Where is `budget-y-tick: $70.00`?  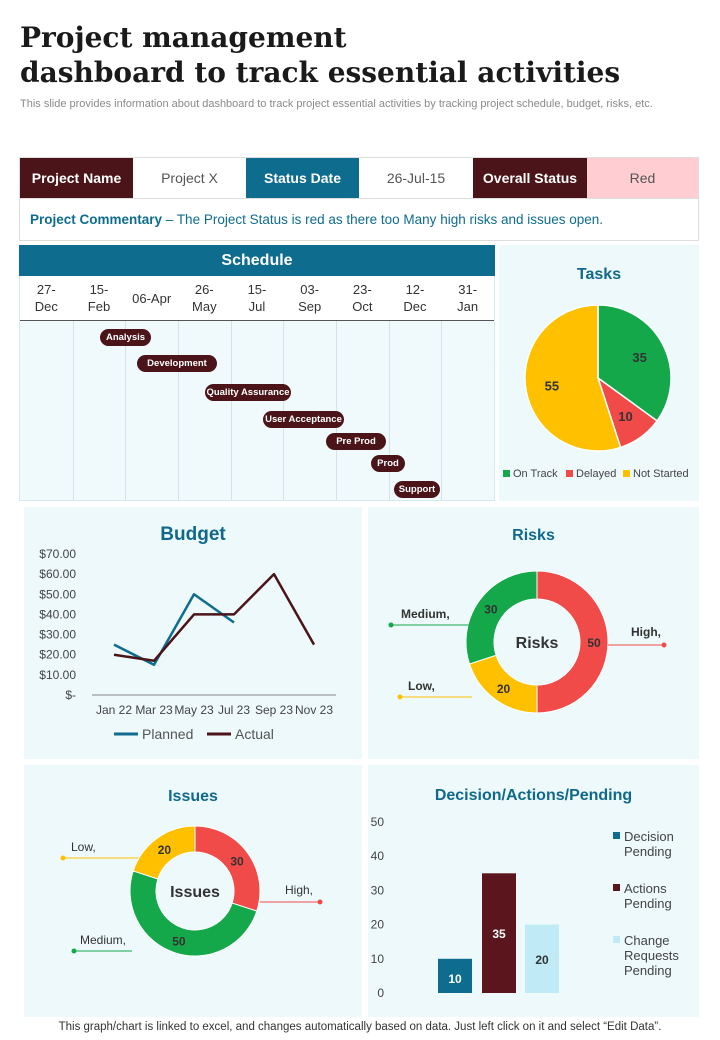 budget-y-tick: $70.00 is located at coordinates (57, 554).